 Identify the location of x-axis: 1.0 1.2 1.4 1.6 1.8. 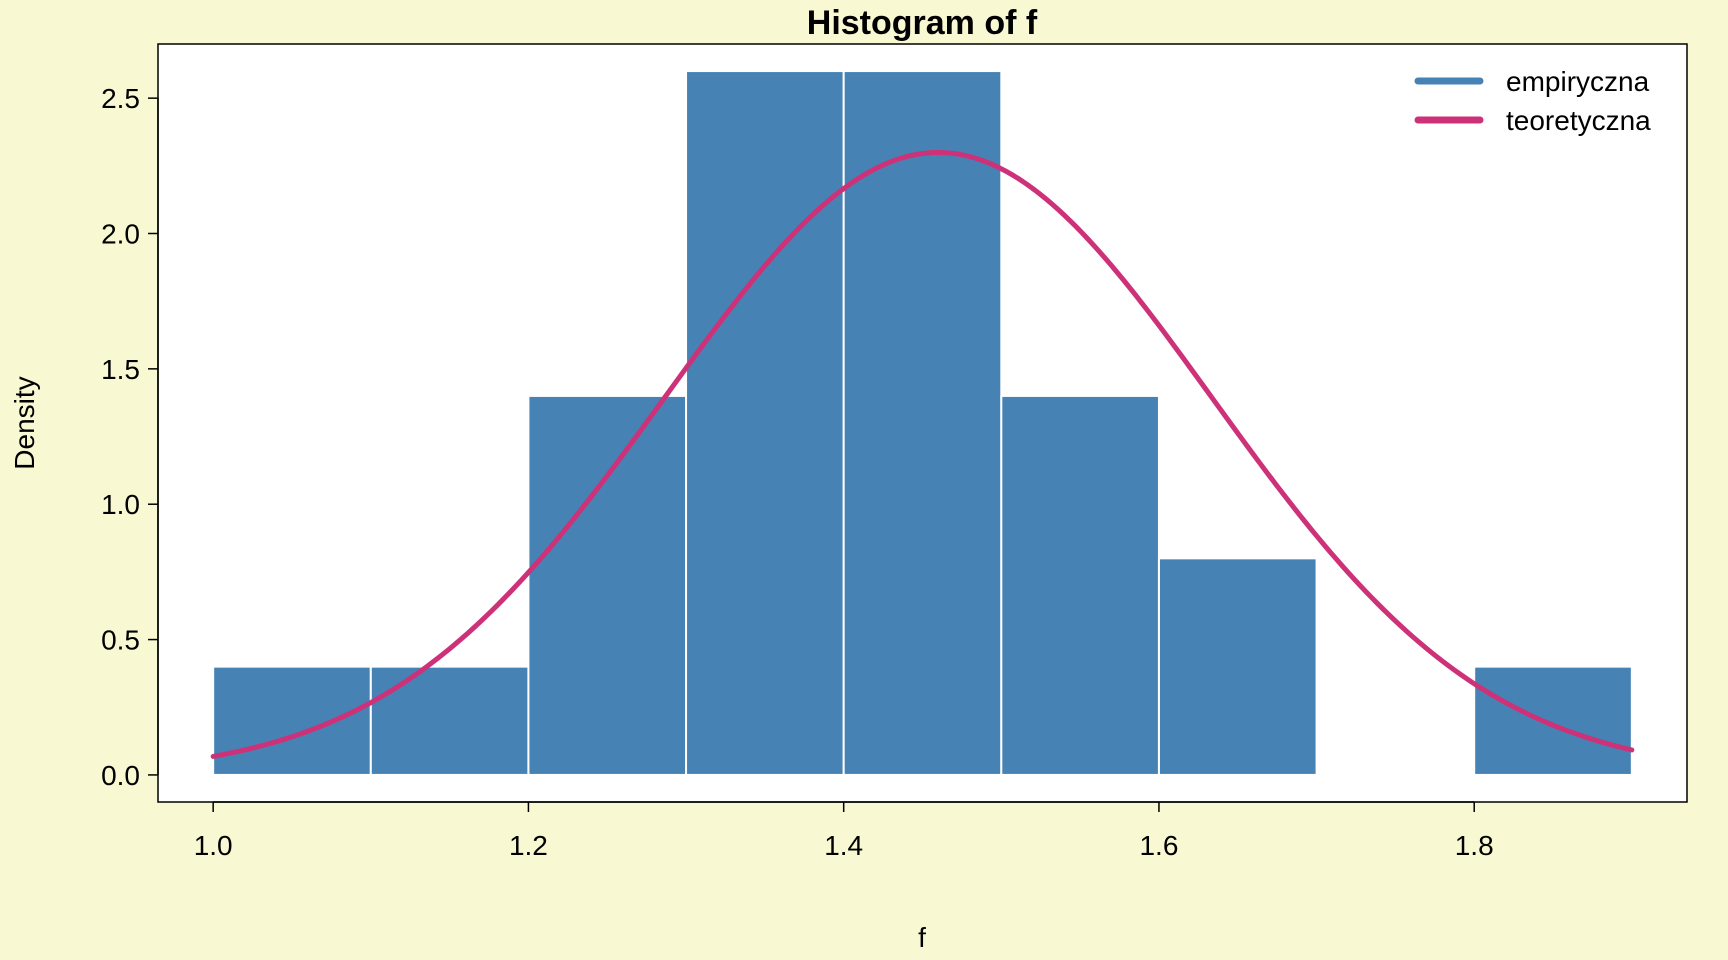
(844, 831).